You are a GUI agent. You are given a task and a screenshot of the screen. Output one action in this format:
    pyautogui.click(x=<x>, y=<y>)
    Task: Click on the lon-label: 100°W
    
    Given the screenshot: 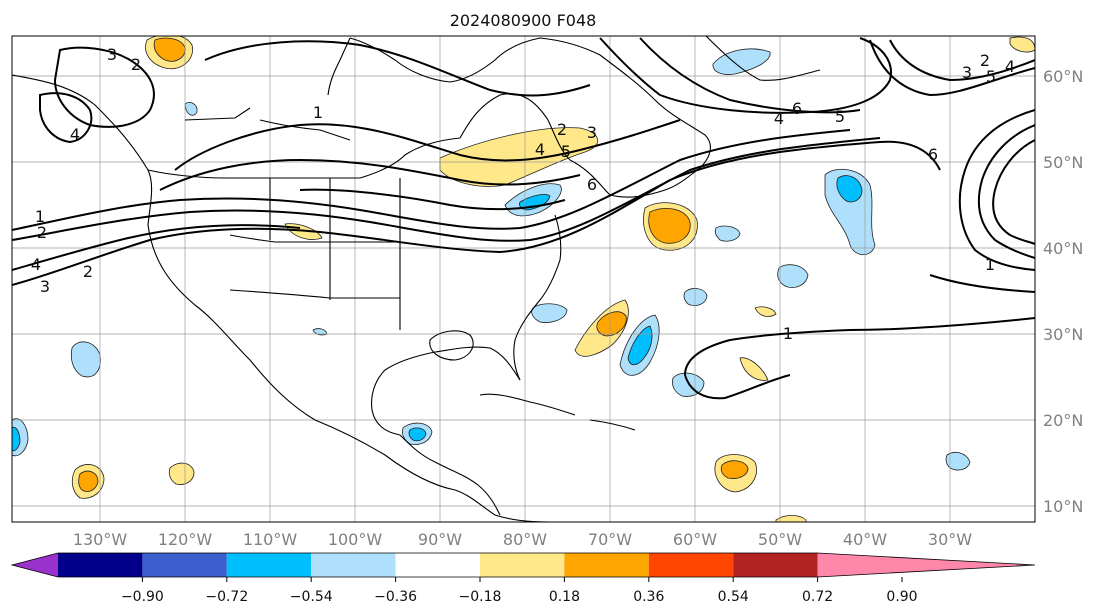 What is the action you would take?
    pyautogui.click(x=355, y=539)
    